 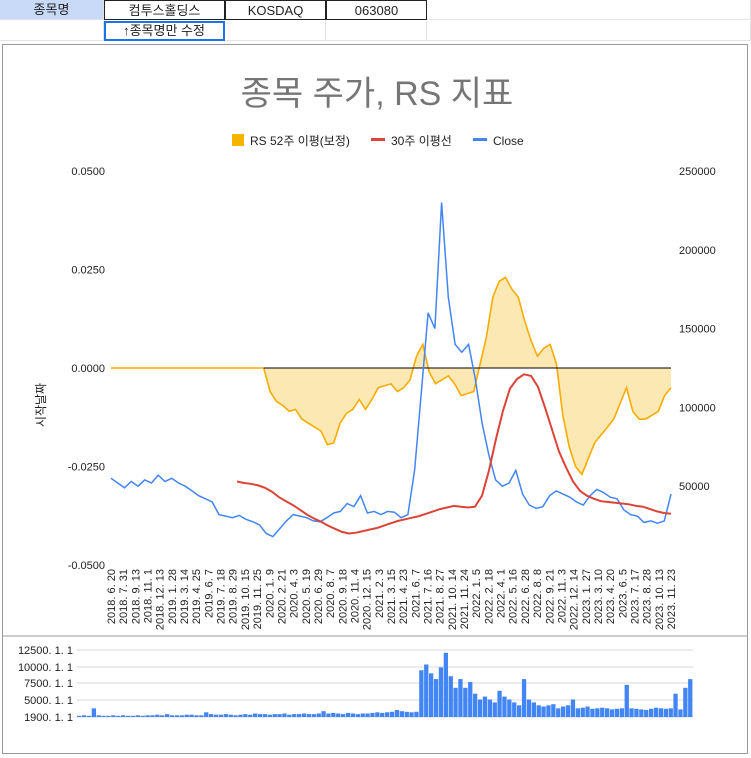 What do you see at coordinates (589, 31) in the screenshot?
I see `cell-empty-e2` at bounding box center [589, 31].